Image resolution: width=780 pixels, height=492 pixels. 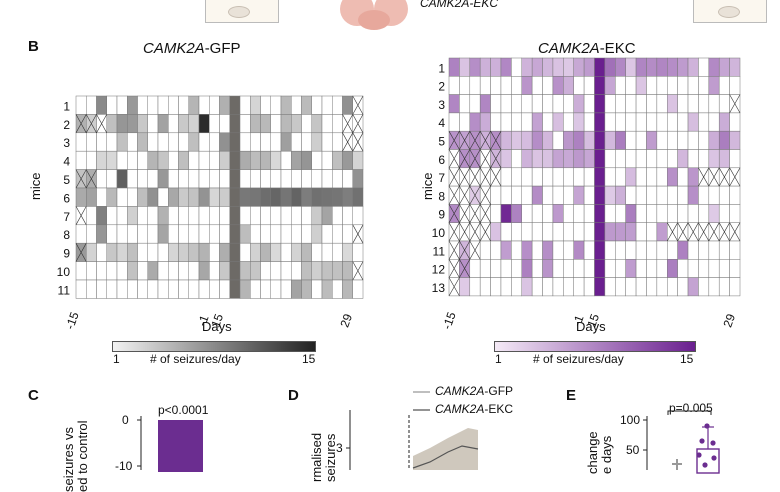 I want to click on panel-d-legend-ekc-suffix: -EKC, so click(x=499, y=409).